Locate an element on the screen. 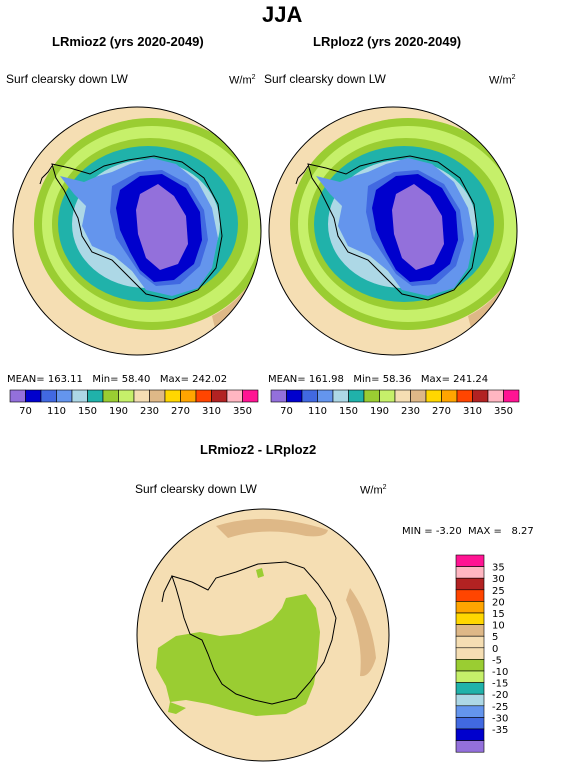 The width and height of the screenshot is (569, 770). left-stats: MEAN= 163.11 Min= 58.40 Max= 242.02 is located at coordinates (117, 379).